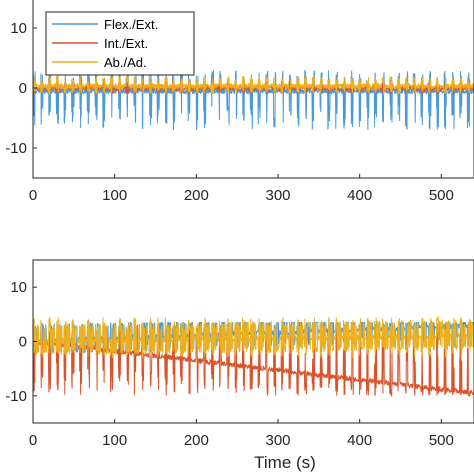  I want to click on top-y-tick-label: 0, so click(23, 88).